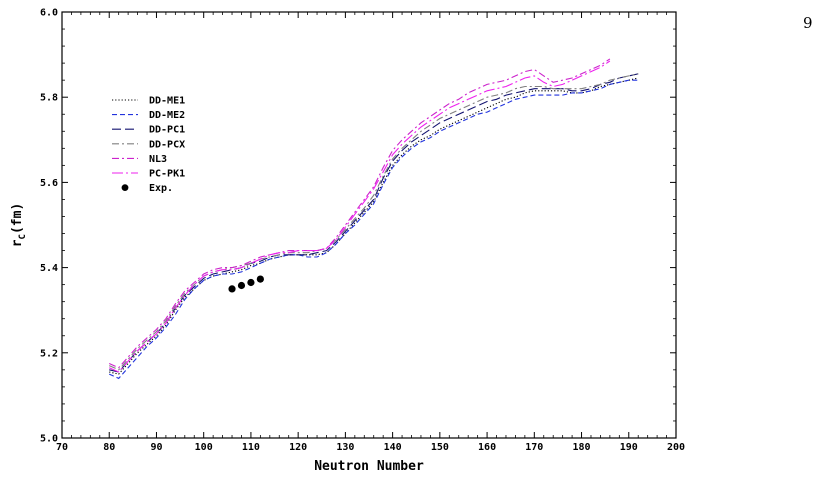 Image resolution: width=820 pixels, height=477 pixels. I want to click on y-axis-label-unit: (fm), so click(17, 218).